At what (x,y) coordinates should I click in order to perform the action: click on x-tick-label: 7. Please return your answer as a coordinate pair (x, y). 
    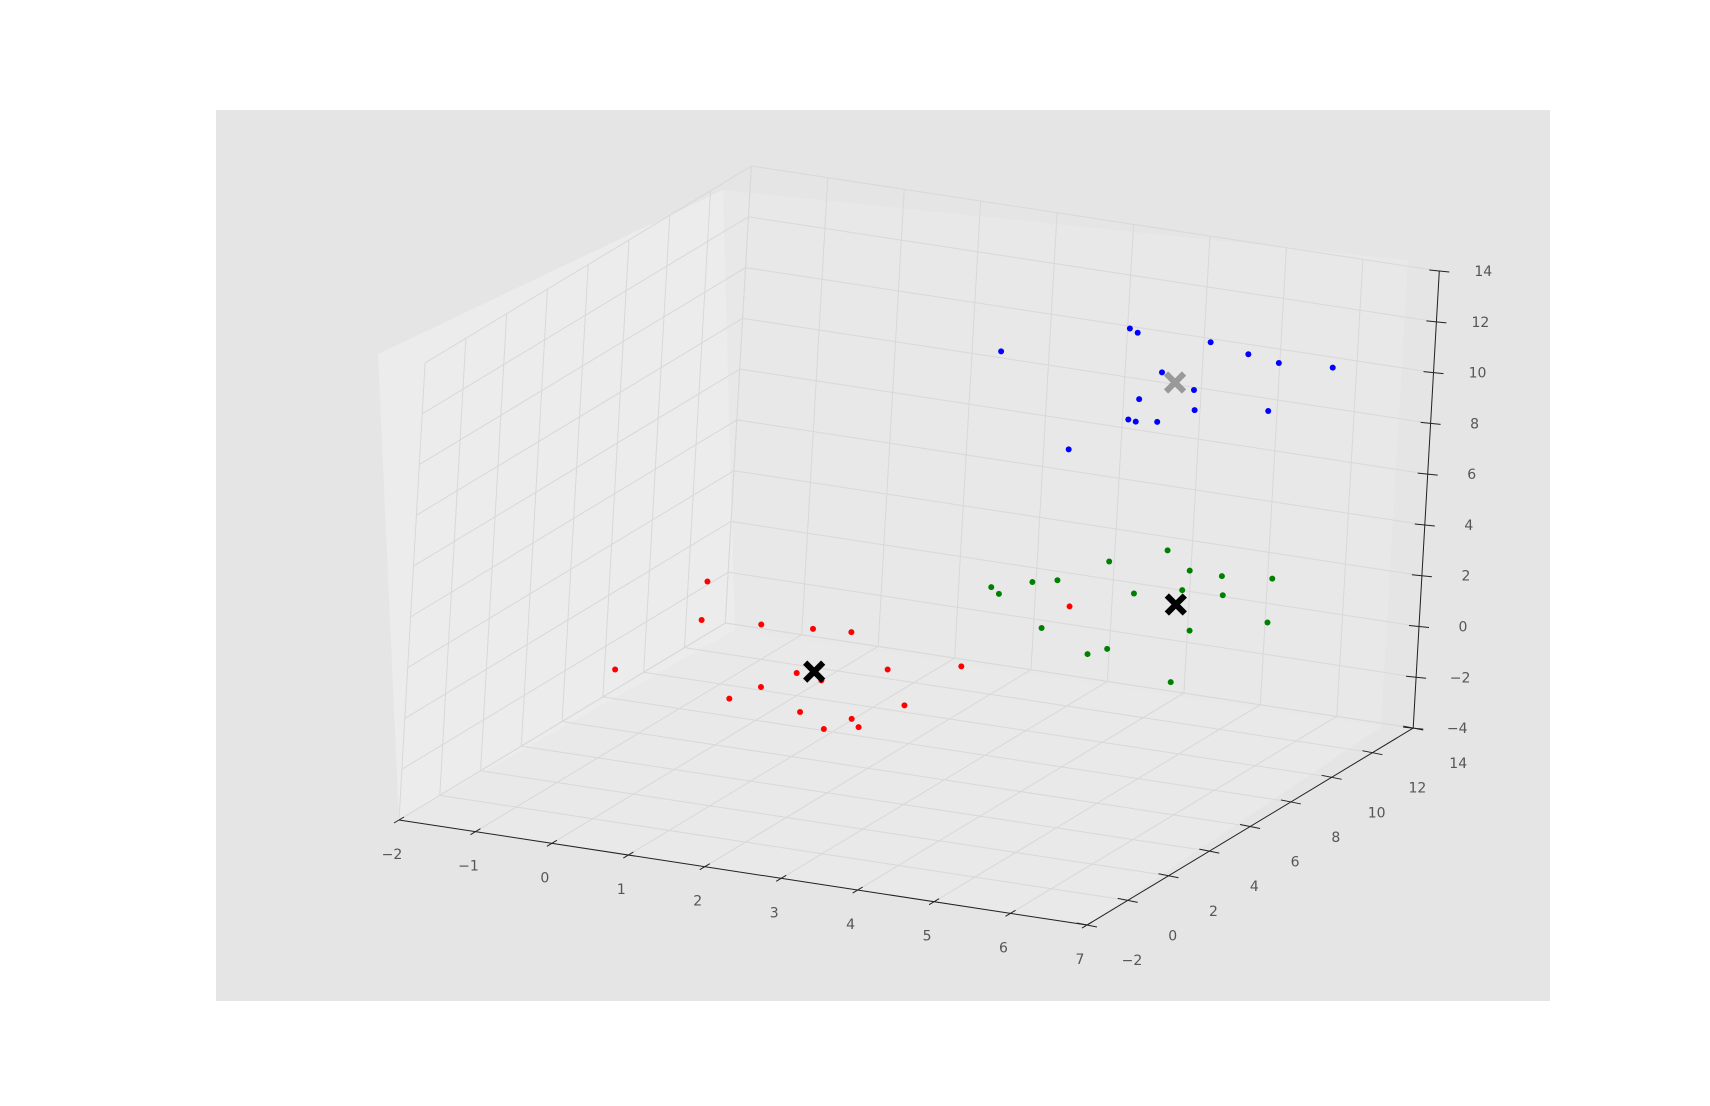
    Looking at the image, I should click on (1079, 960).